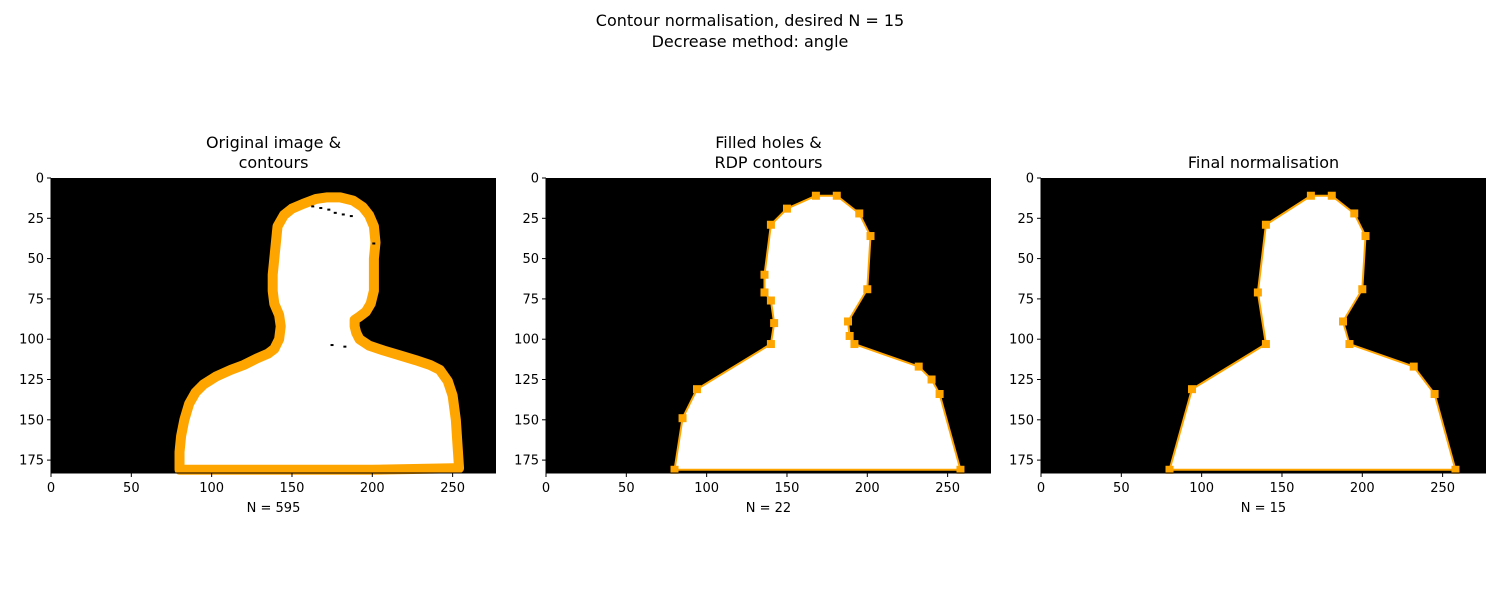 The image size is (1500, 600). What do you see at coordinates (768, 142) in the screenshot?
I see `panel-title-line: Filled holes &` at bounding box center [768, 142].